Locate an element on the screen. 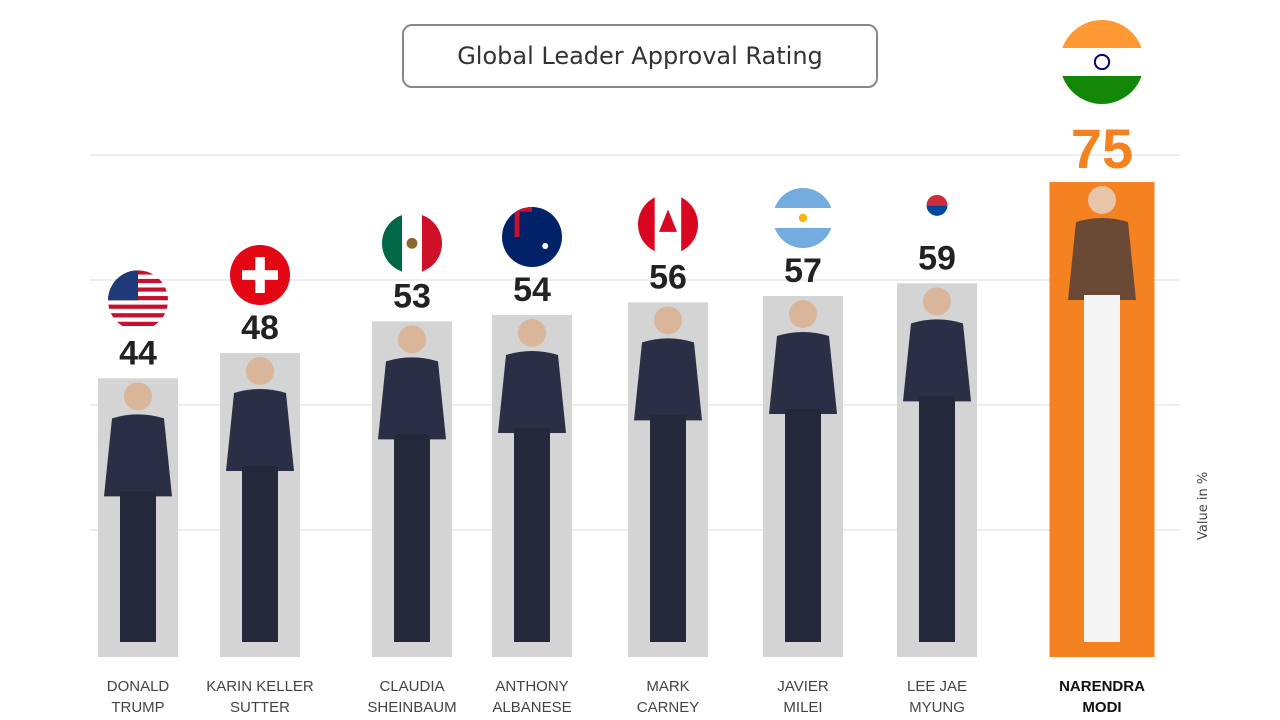 The height and width of the screenshot is (720, 1280). canada-flag-icon is located at coordinates (668, 224).